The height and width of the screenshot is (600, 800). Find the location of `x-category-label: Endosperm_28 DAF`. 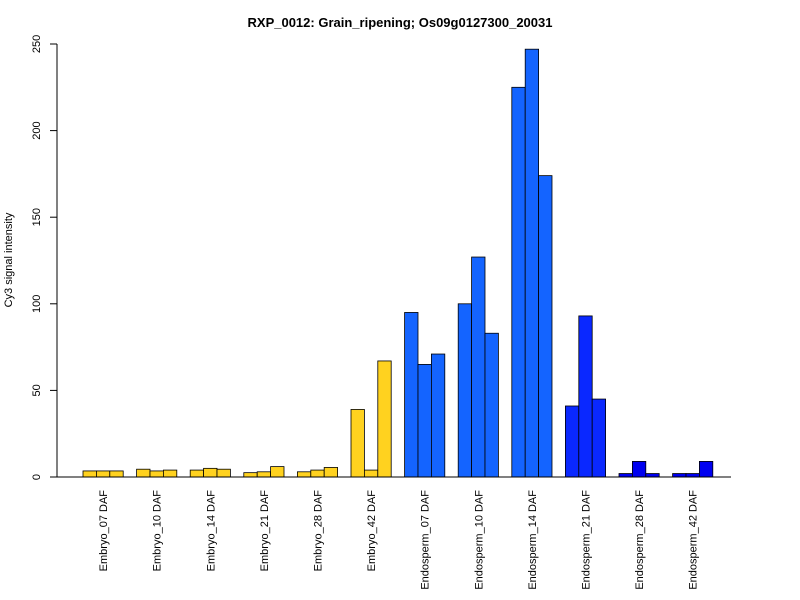

x-category-label: Endosperm_28 DAF is located at coordinates (640, 540).